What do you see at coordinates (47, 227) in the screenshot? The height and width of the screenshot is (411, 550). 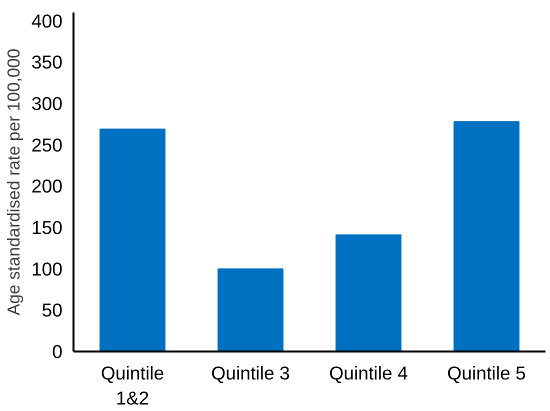 I see `y-tick-label: 150` at bounding box center [47, 227].